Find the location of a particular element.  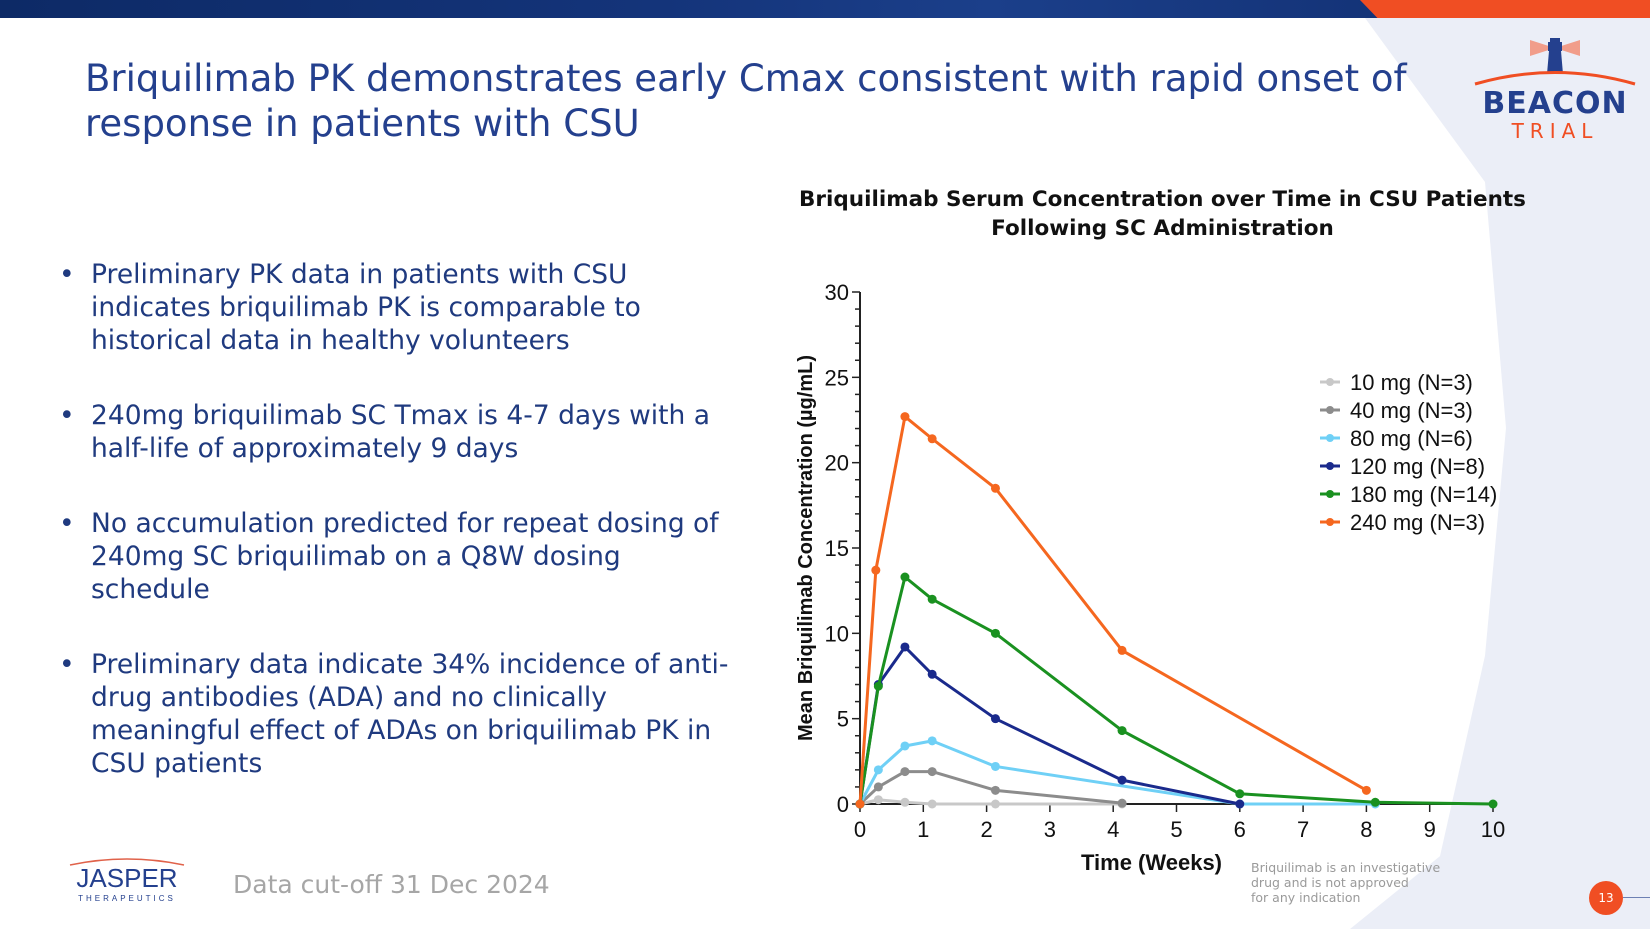

jasper-logo: JASPER THERAPEUTICS is located at coordinates (127, 880).